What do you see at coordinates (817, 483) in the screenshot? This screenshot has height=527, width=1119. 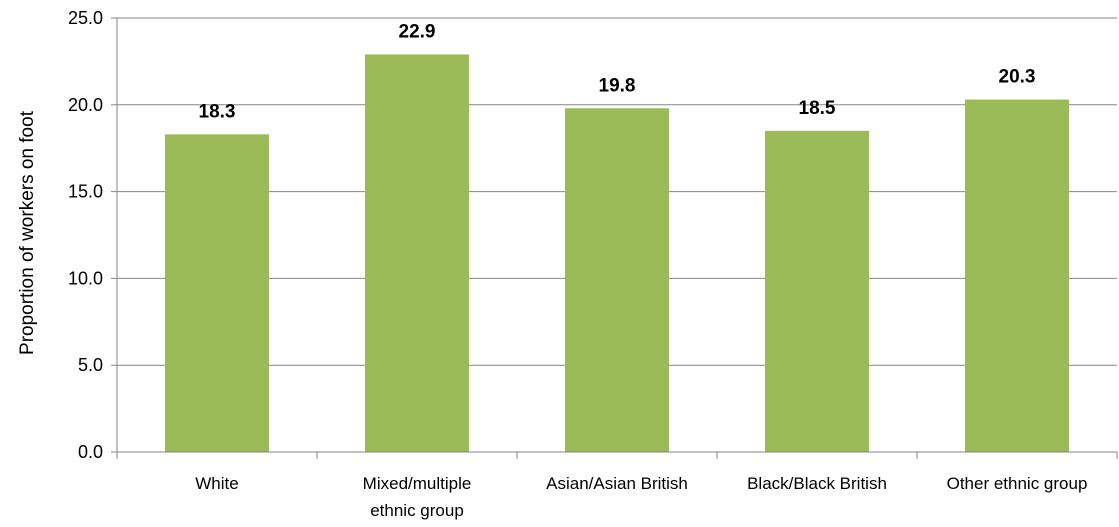 I see `x-category-label: Black/Black British` at bounding box center [817, 483].